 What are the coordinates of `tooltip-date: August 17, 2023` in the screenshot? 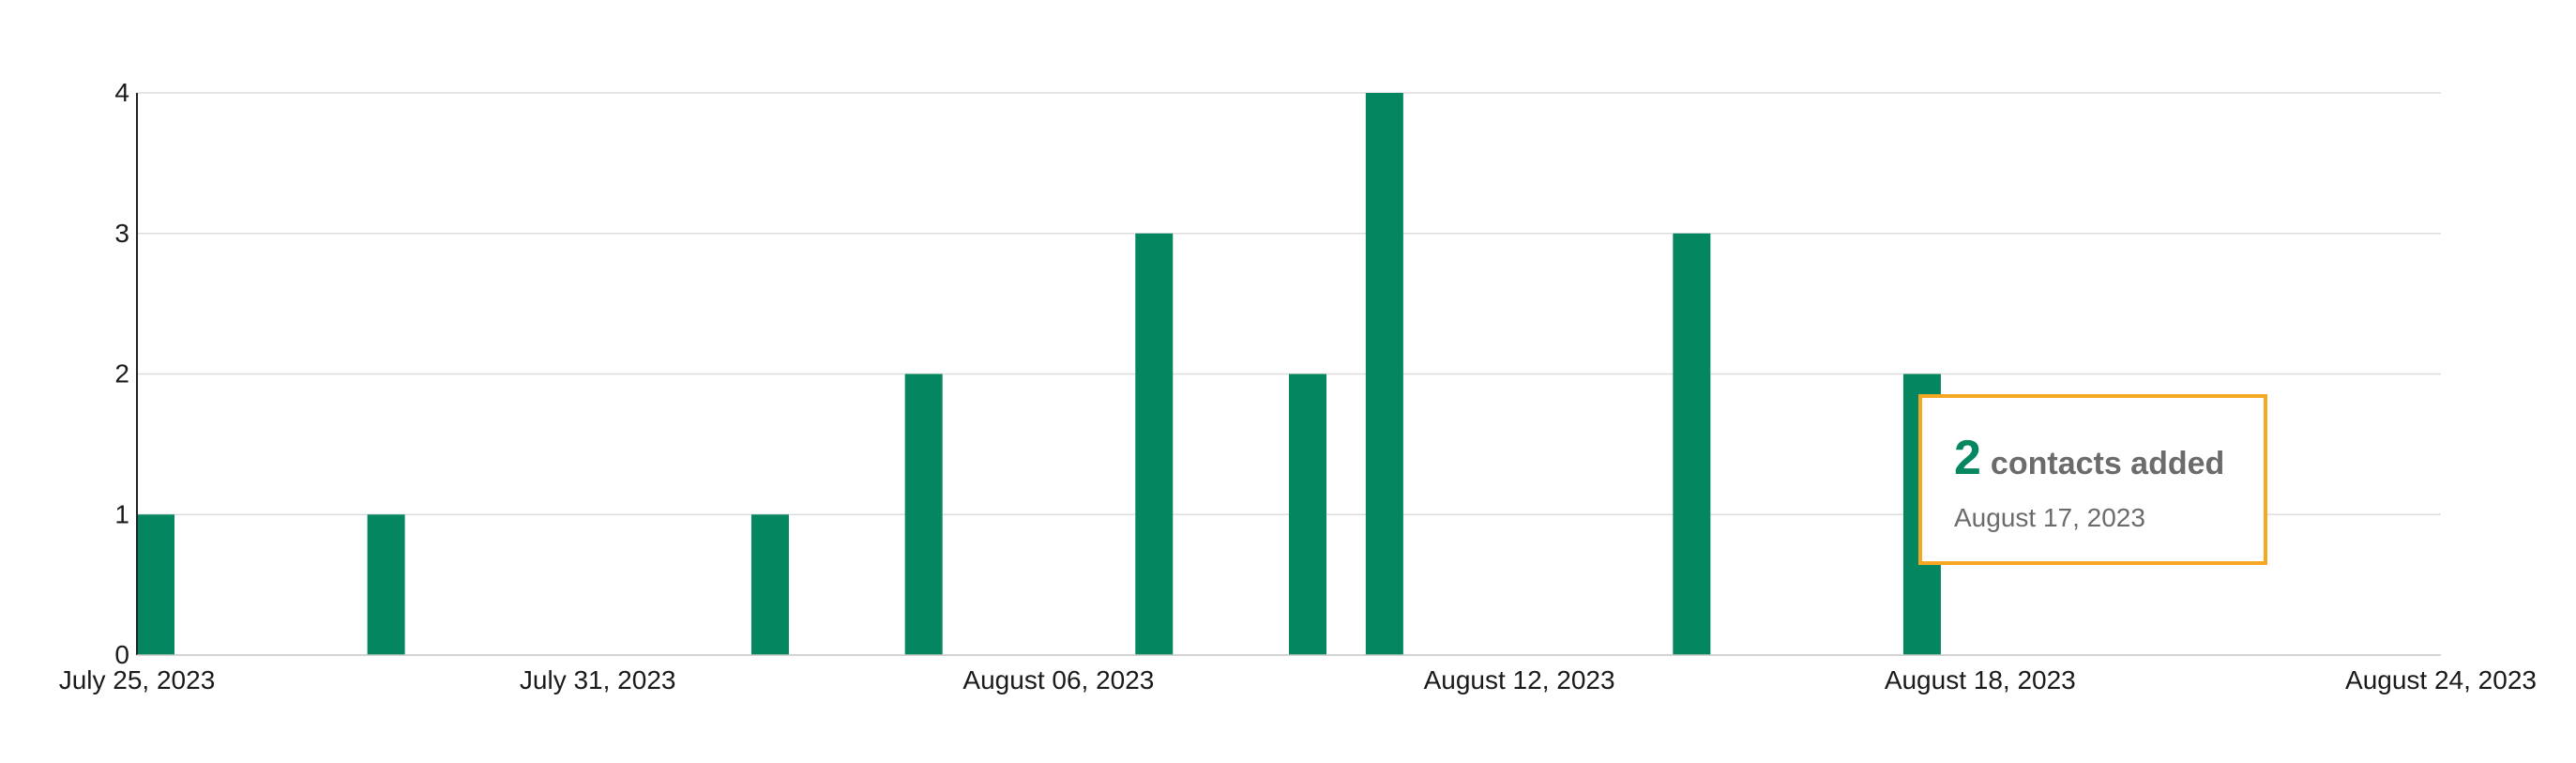 It's located at (2049, 517).